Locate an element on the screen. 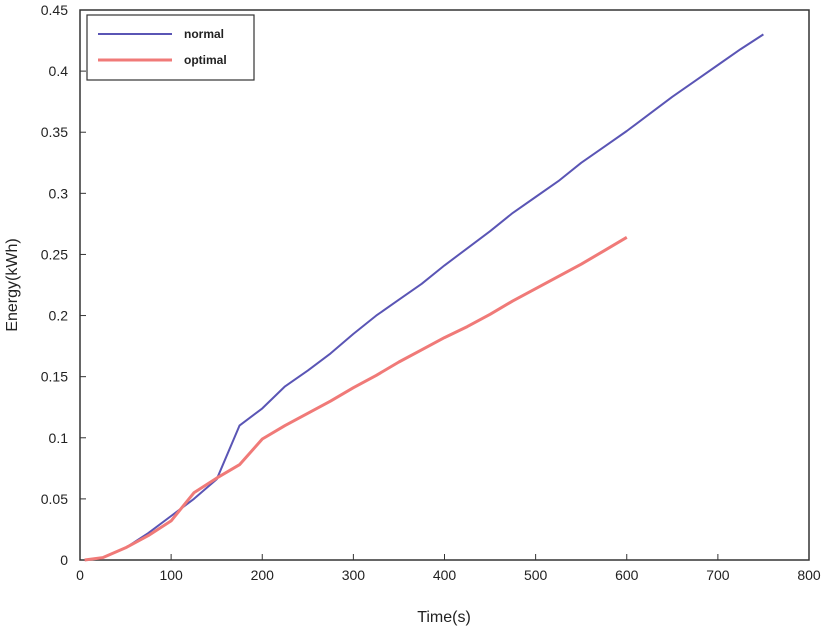 This screenshot has width=827, height=631. legend-label-normal: normal is located at coordinates (204, 34).